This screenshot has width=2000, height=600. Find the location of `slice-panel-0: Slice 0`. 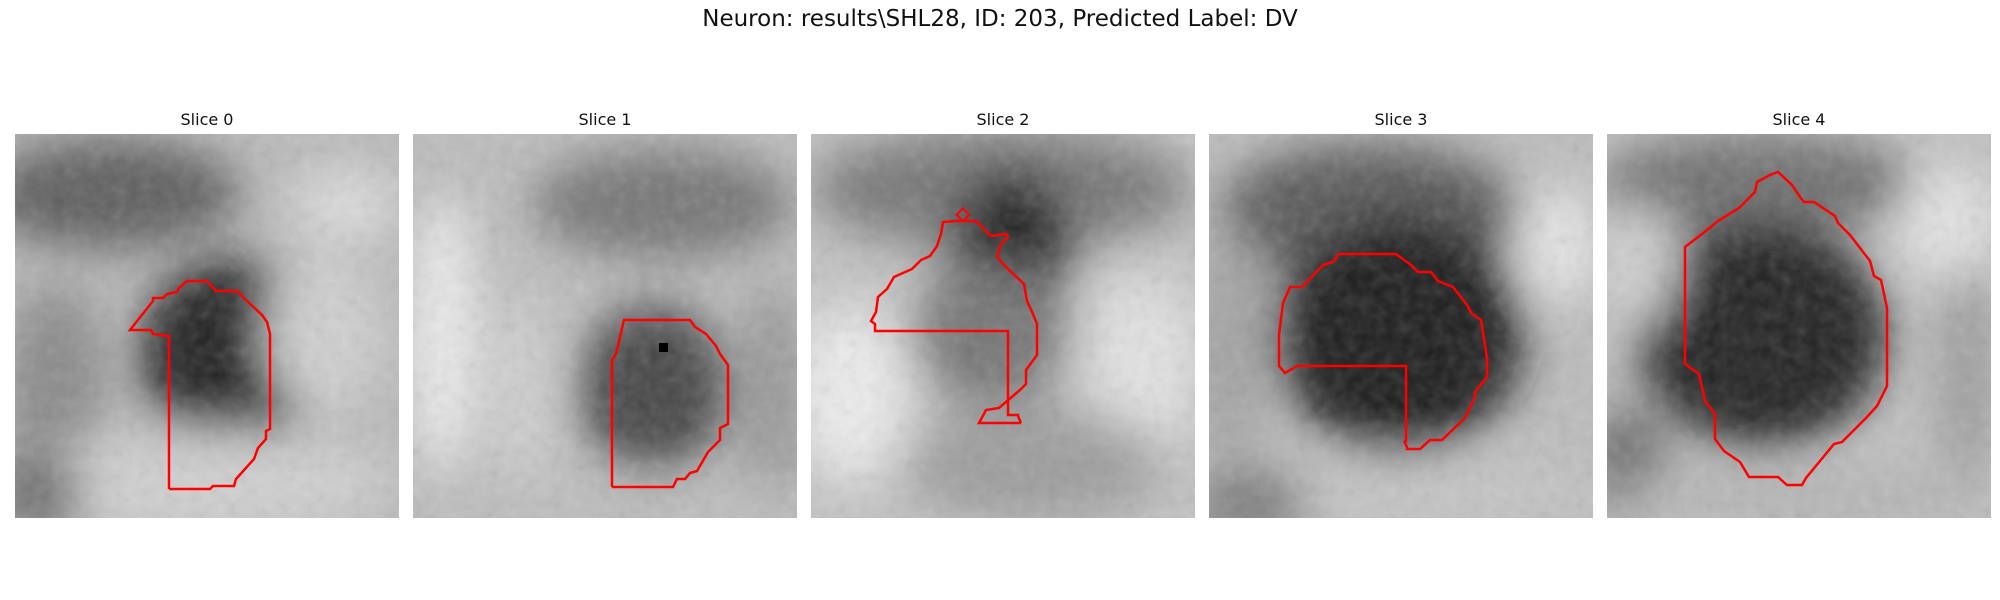

slice-panel-0: Slice 0 is located at coordinates (207, 315).